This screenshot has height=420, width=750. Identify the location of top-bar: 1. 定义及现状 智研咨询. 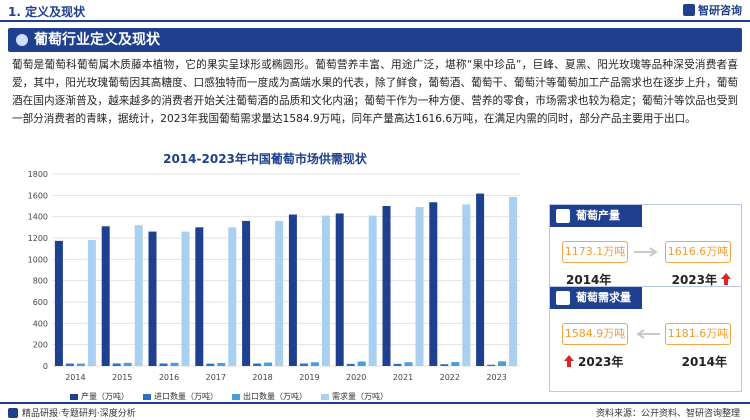
(375, 11).